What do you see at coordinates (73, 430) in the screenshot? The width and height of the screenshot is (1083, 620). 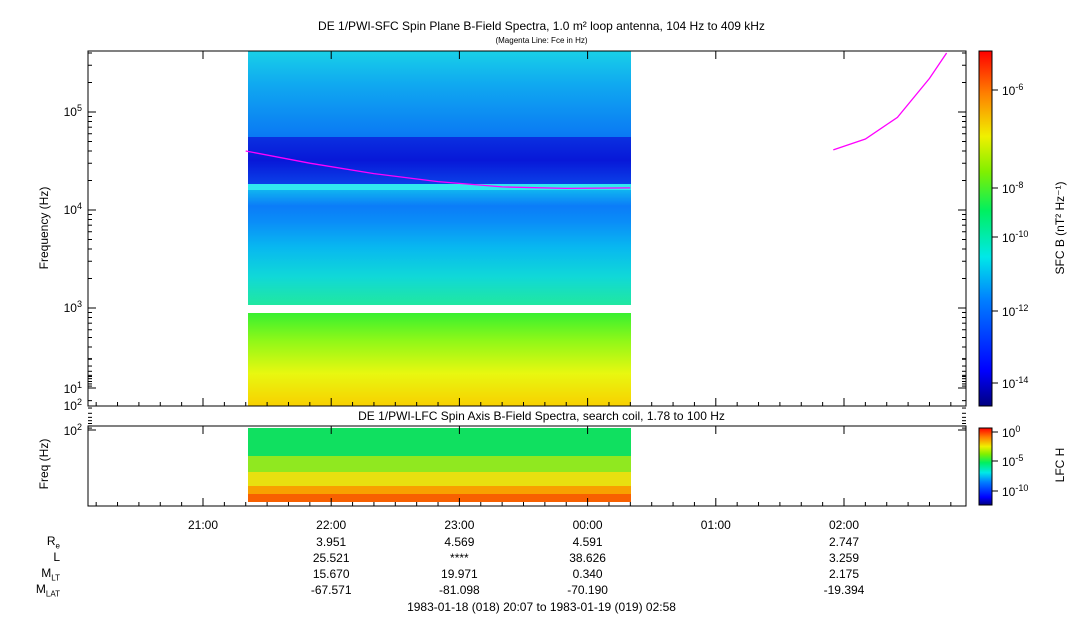 I see `lfc-ytick-label-1: 10²` at bounding box center [73, 430].